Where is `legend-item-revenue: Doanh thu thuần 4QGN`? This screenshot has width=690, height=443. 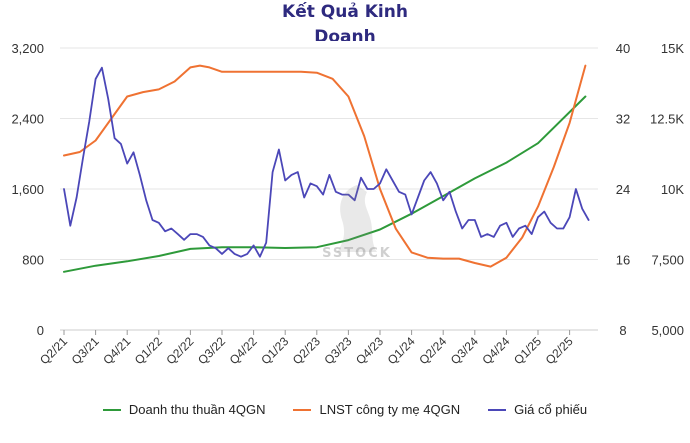 legend-item-revenue: Doanh thu thuần 4QGN is located at coordinates (184, 409).